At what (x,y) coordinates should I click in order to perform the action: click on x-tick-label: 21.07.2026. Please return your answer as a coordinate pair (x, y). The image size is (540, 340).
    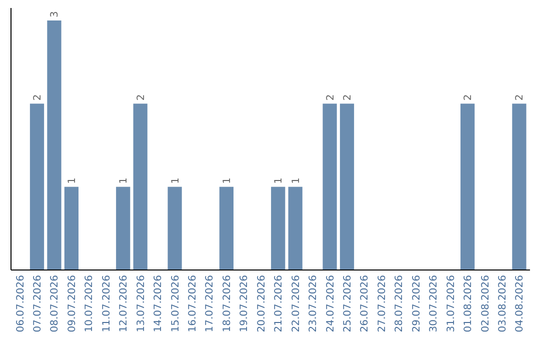
    Looking at the image, I should click on (279, 303).